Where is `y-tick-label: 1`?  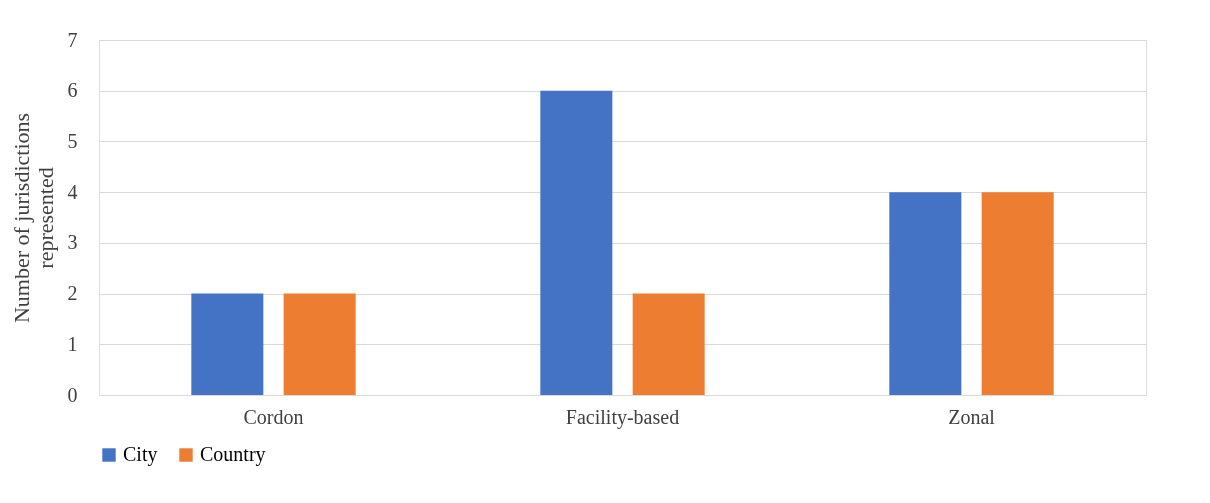 y-tick-label: 1 is located at coordinates (72, 343).